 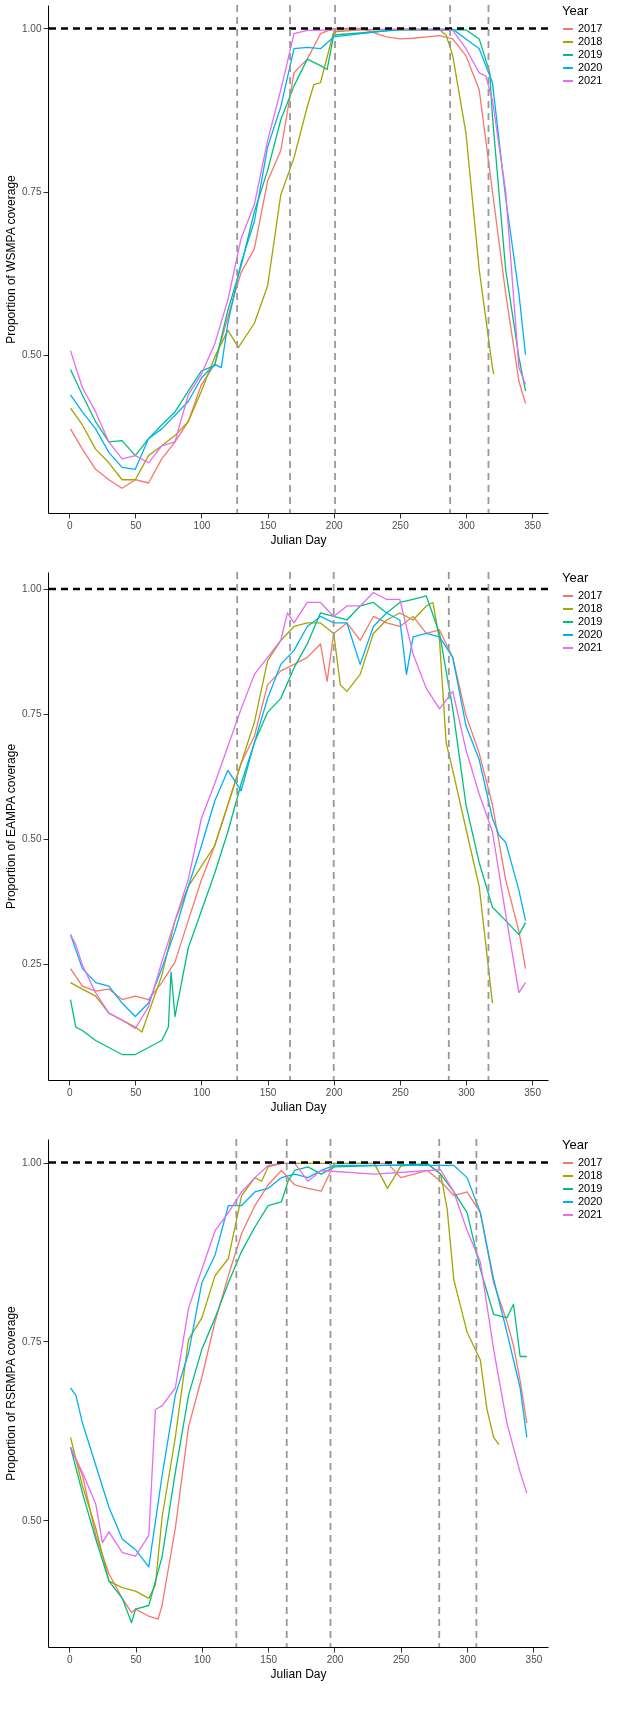 I want to click on y-axis-title: Proportion of WSMPA coverage, so click(x=11, y=259).